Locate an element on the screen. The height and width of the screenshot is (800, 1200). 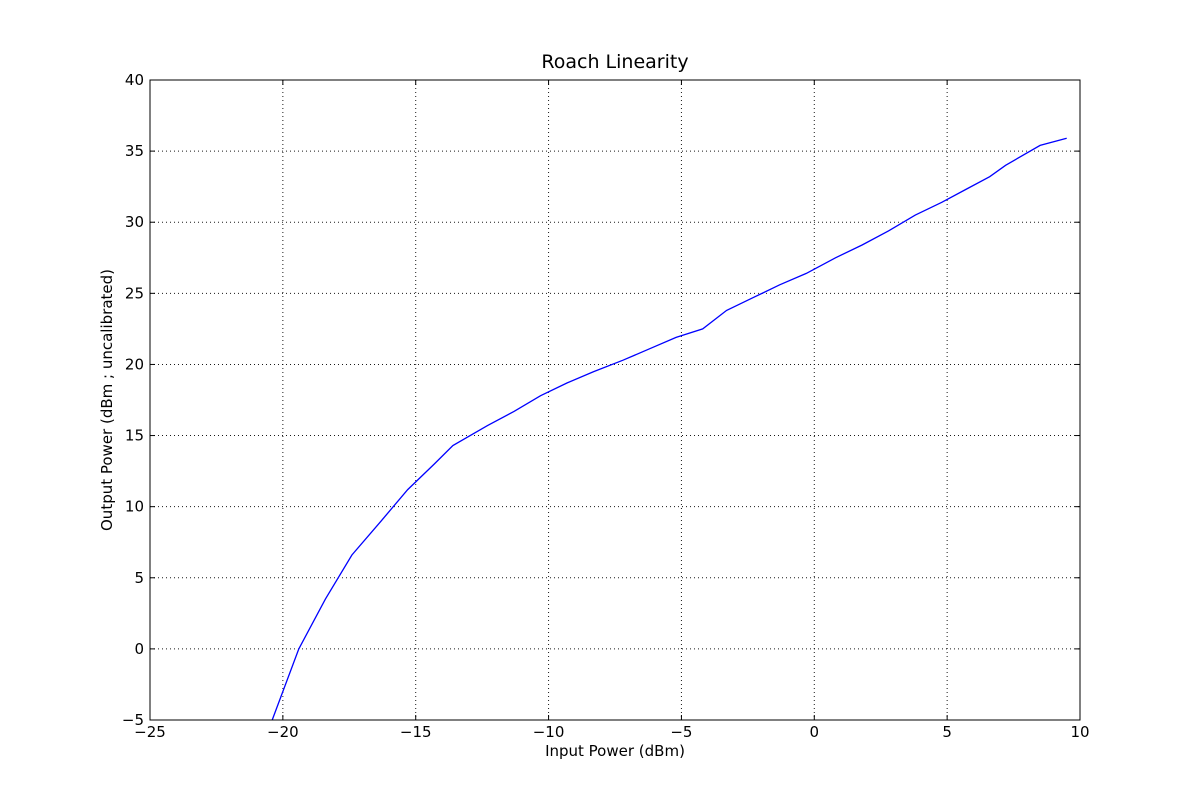
x-tick-label: −20 is located at coordinates (283, 732).